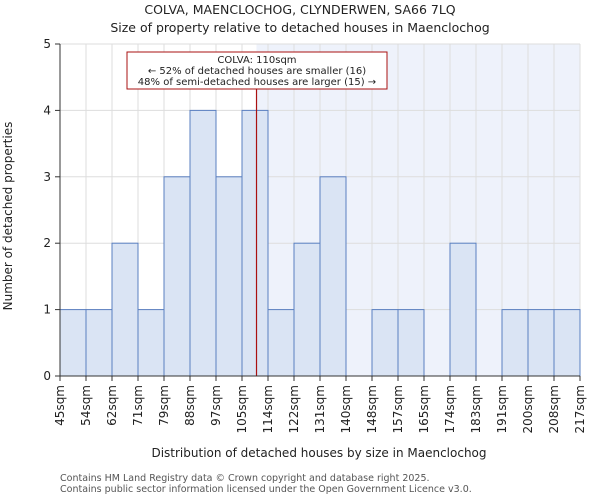  What do you see at coordinates (60, 405) in the screenshot?
I see `x-tick-label: 45sqm` at bounding box center [60, 405].